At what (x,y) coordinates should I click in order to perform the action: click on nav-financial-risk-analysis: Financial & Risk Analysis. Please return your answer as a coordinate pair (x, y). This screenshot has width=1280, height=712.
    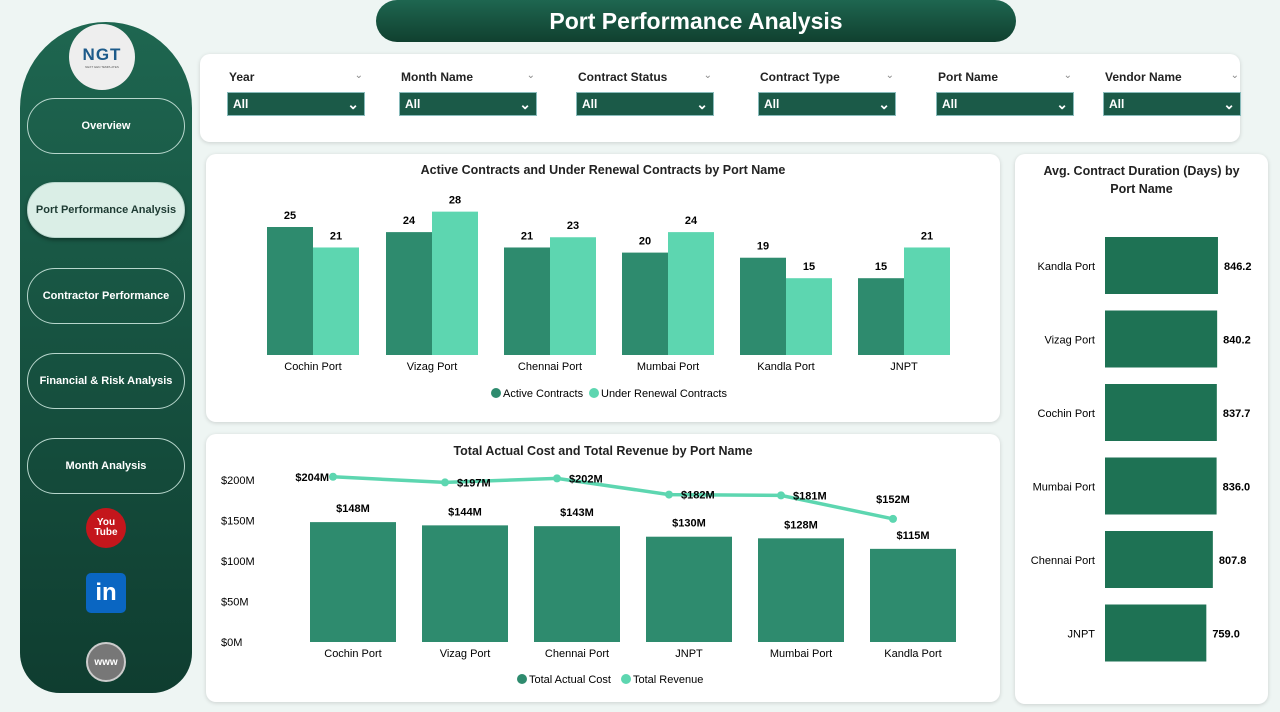
    Looking at the image, I should click on (106, 381).